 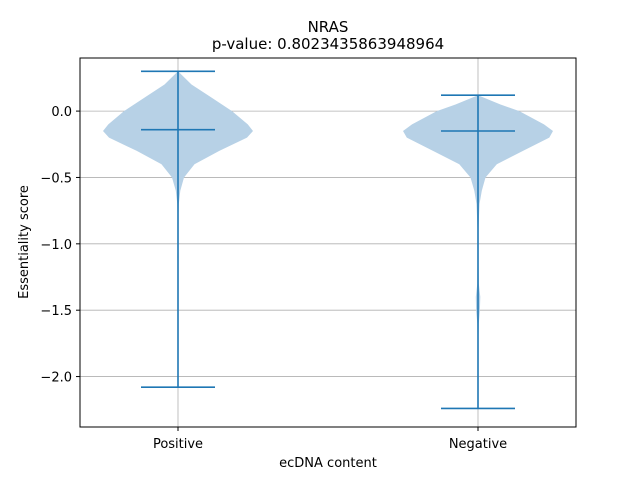 What do you see at coordinates (178, 444) in the screenshot?
I see `x-tick-label: Positive` at bounding box center [178, 444].